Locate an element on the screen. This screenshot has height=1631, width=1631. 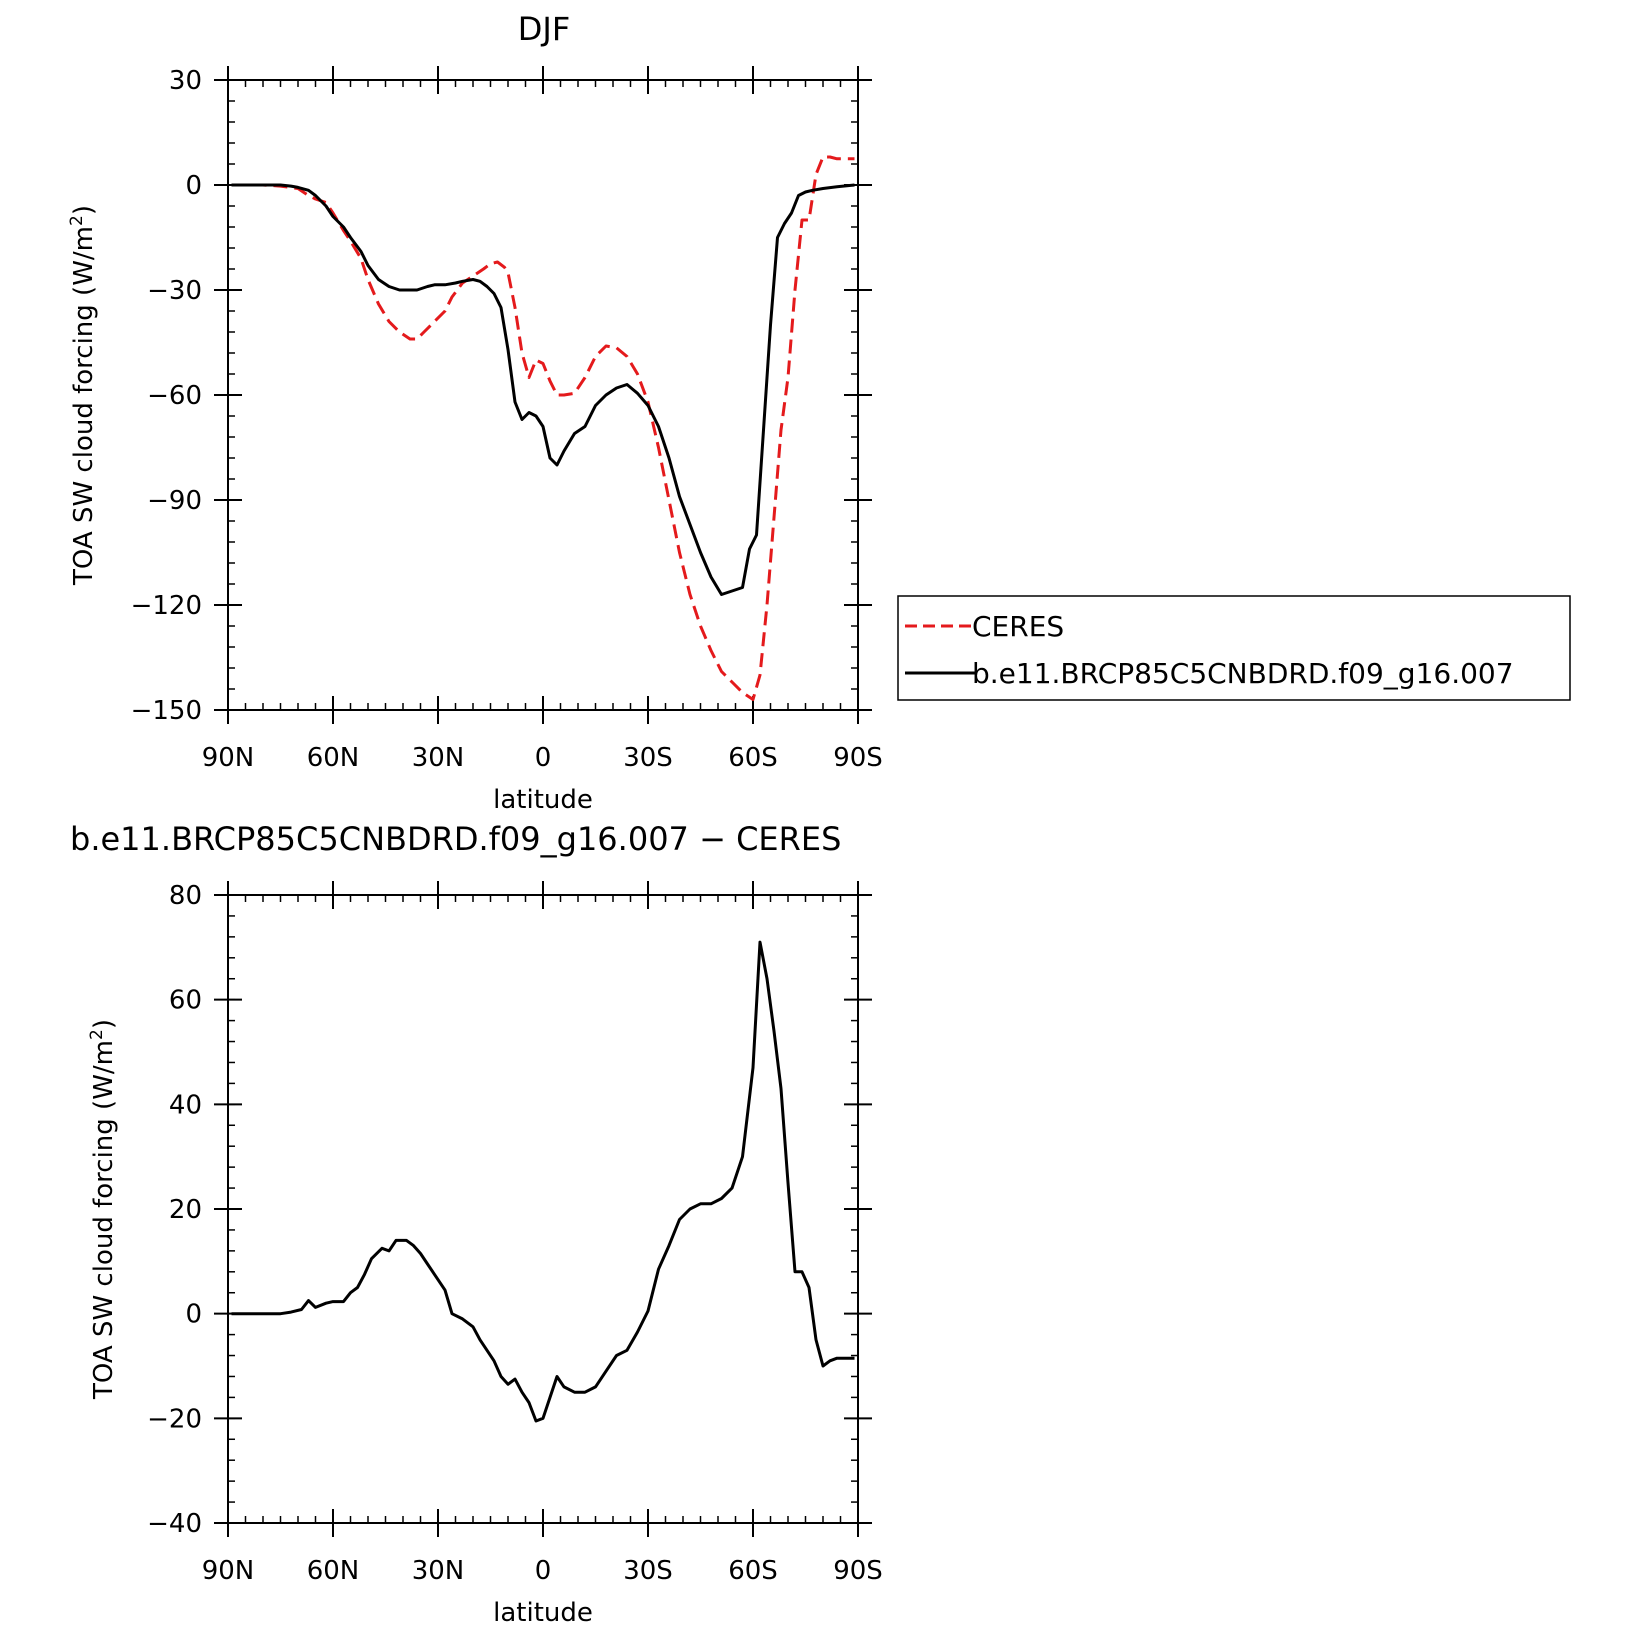
top-xtick-label: 60N is located at coordinates (333, 758).